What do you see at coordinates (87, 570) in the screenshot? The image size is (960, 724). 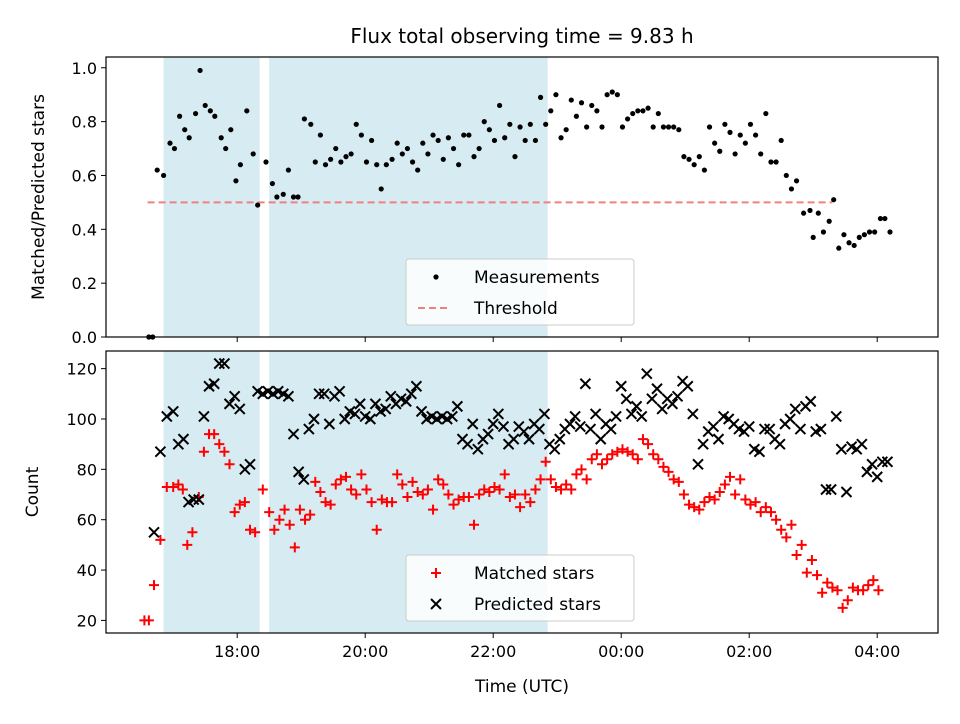 I see `y-tick-label: 40` at bounding box center [87, 570].